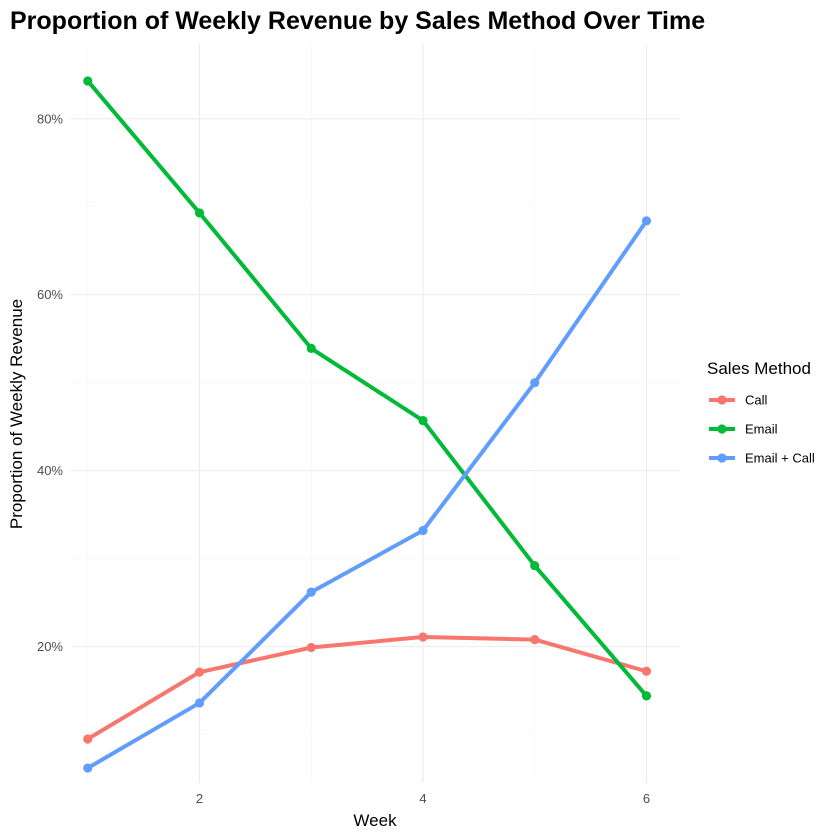  Describe the element at coordinates (780, 458) in the screenshot. I see `legend-label-email-call: Email + Call` at that location.